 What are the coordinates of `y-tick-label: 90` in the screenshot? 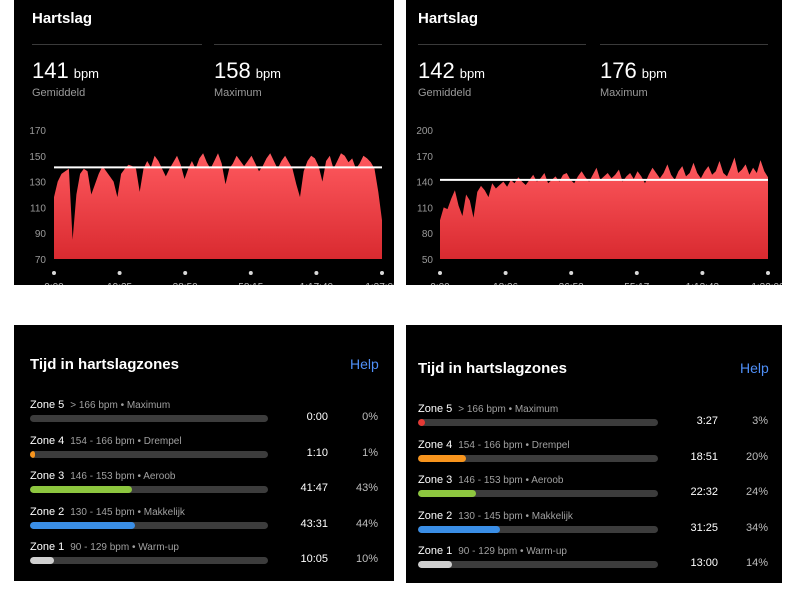 It's located at (41, 234).